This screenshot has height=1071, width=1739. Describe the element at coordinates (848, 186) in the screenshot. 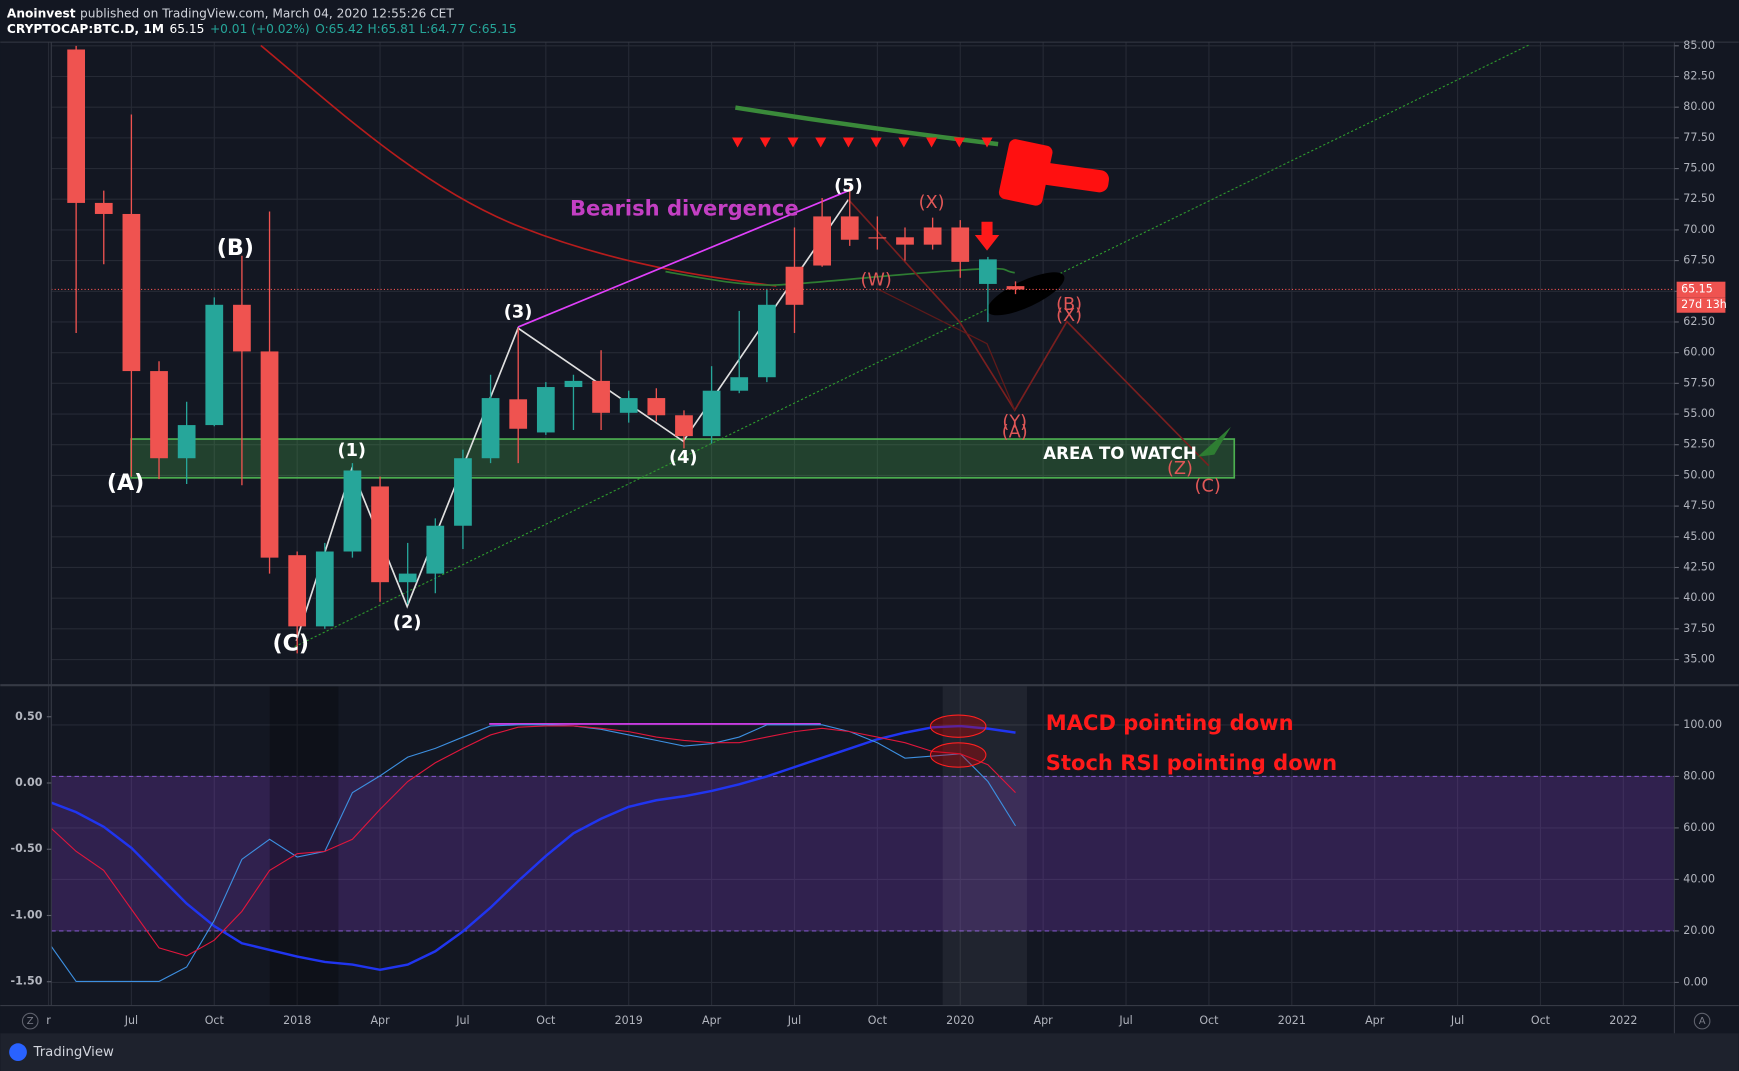

I see `wave-label: (5)` at that location.